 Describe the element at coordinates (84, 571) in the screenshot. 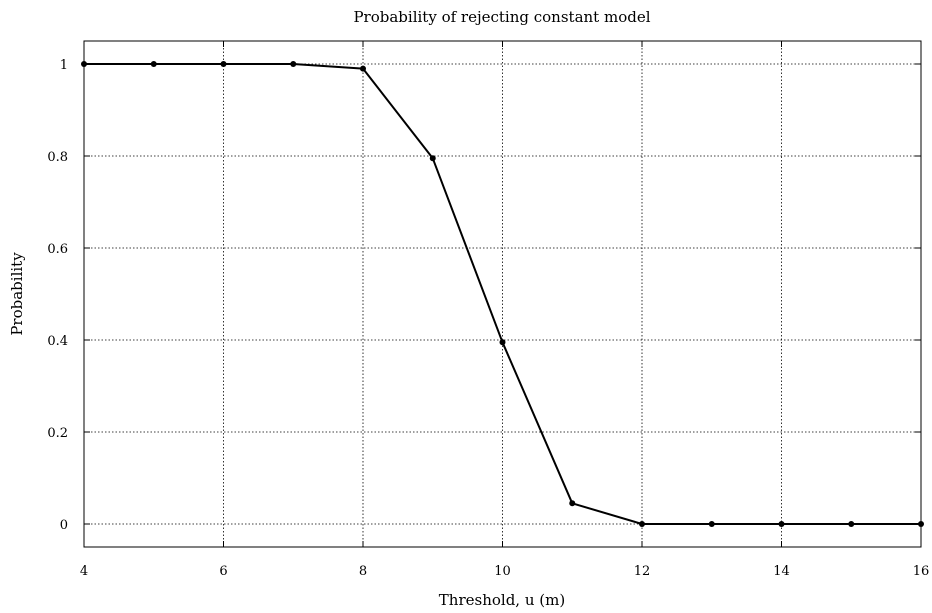

I see `x-tick-label: 4` at that location.